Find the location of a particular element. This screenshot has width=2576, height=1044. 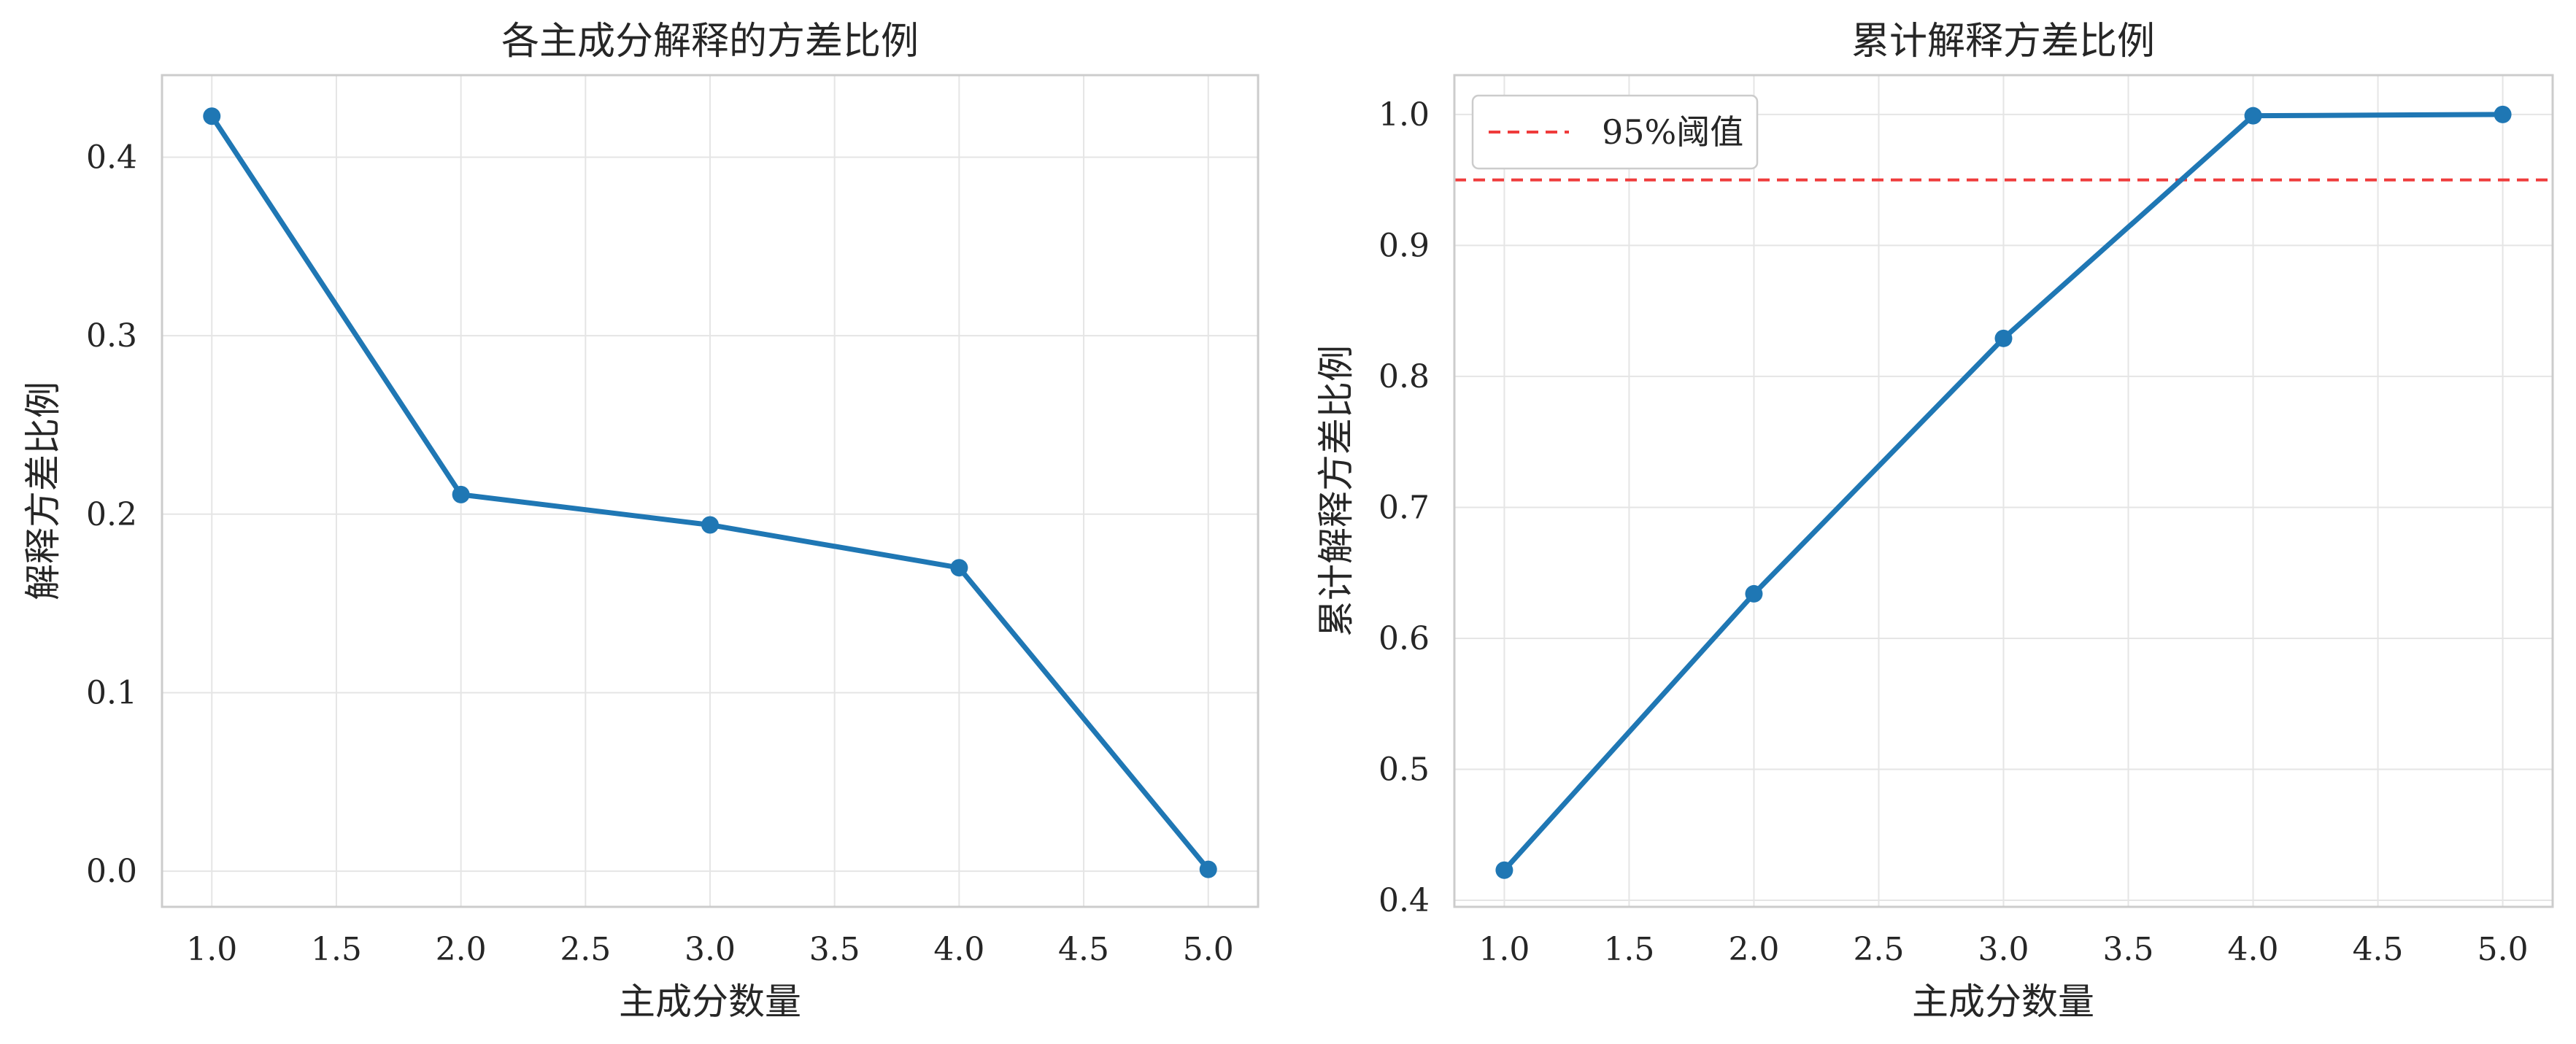

chart-title: 累计解释方差比例 is located at coordinates (2003, 41).